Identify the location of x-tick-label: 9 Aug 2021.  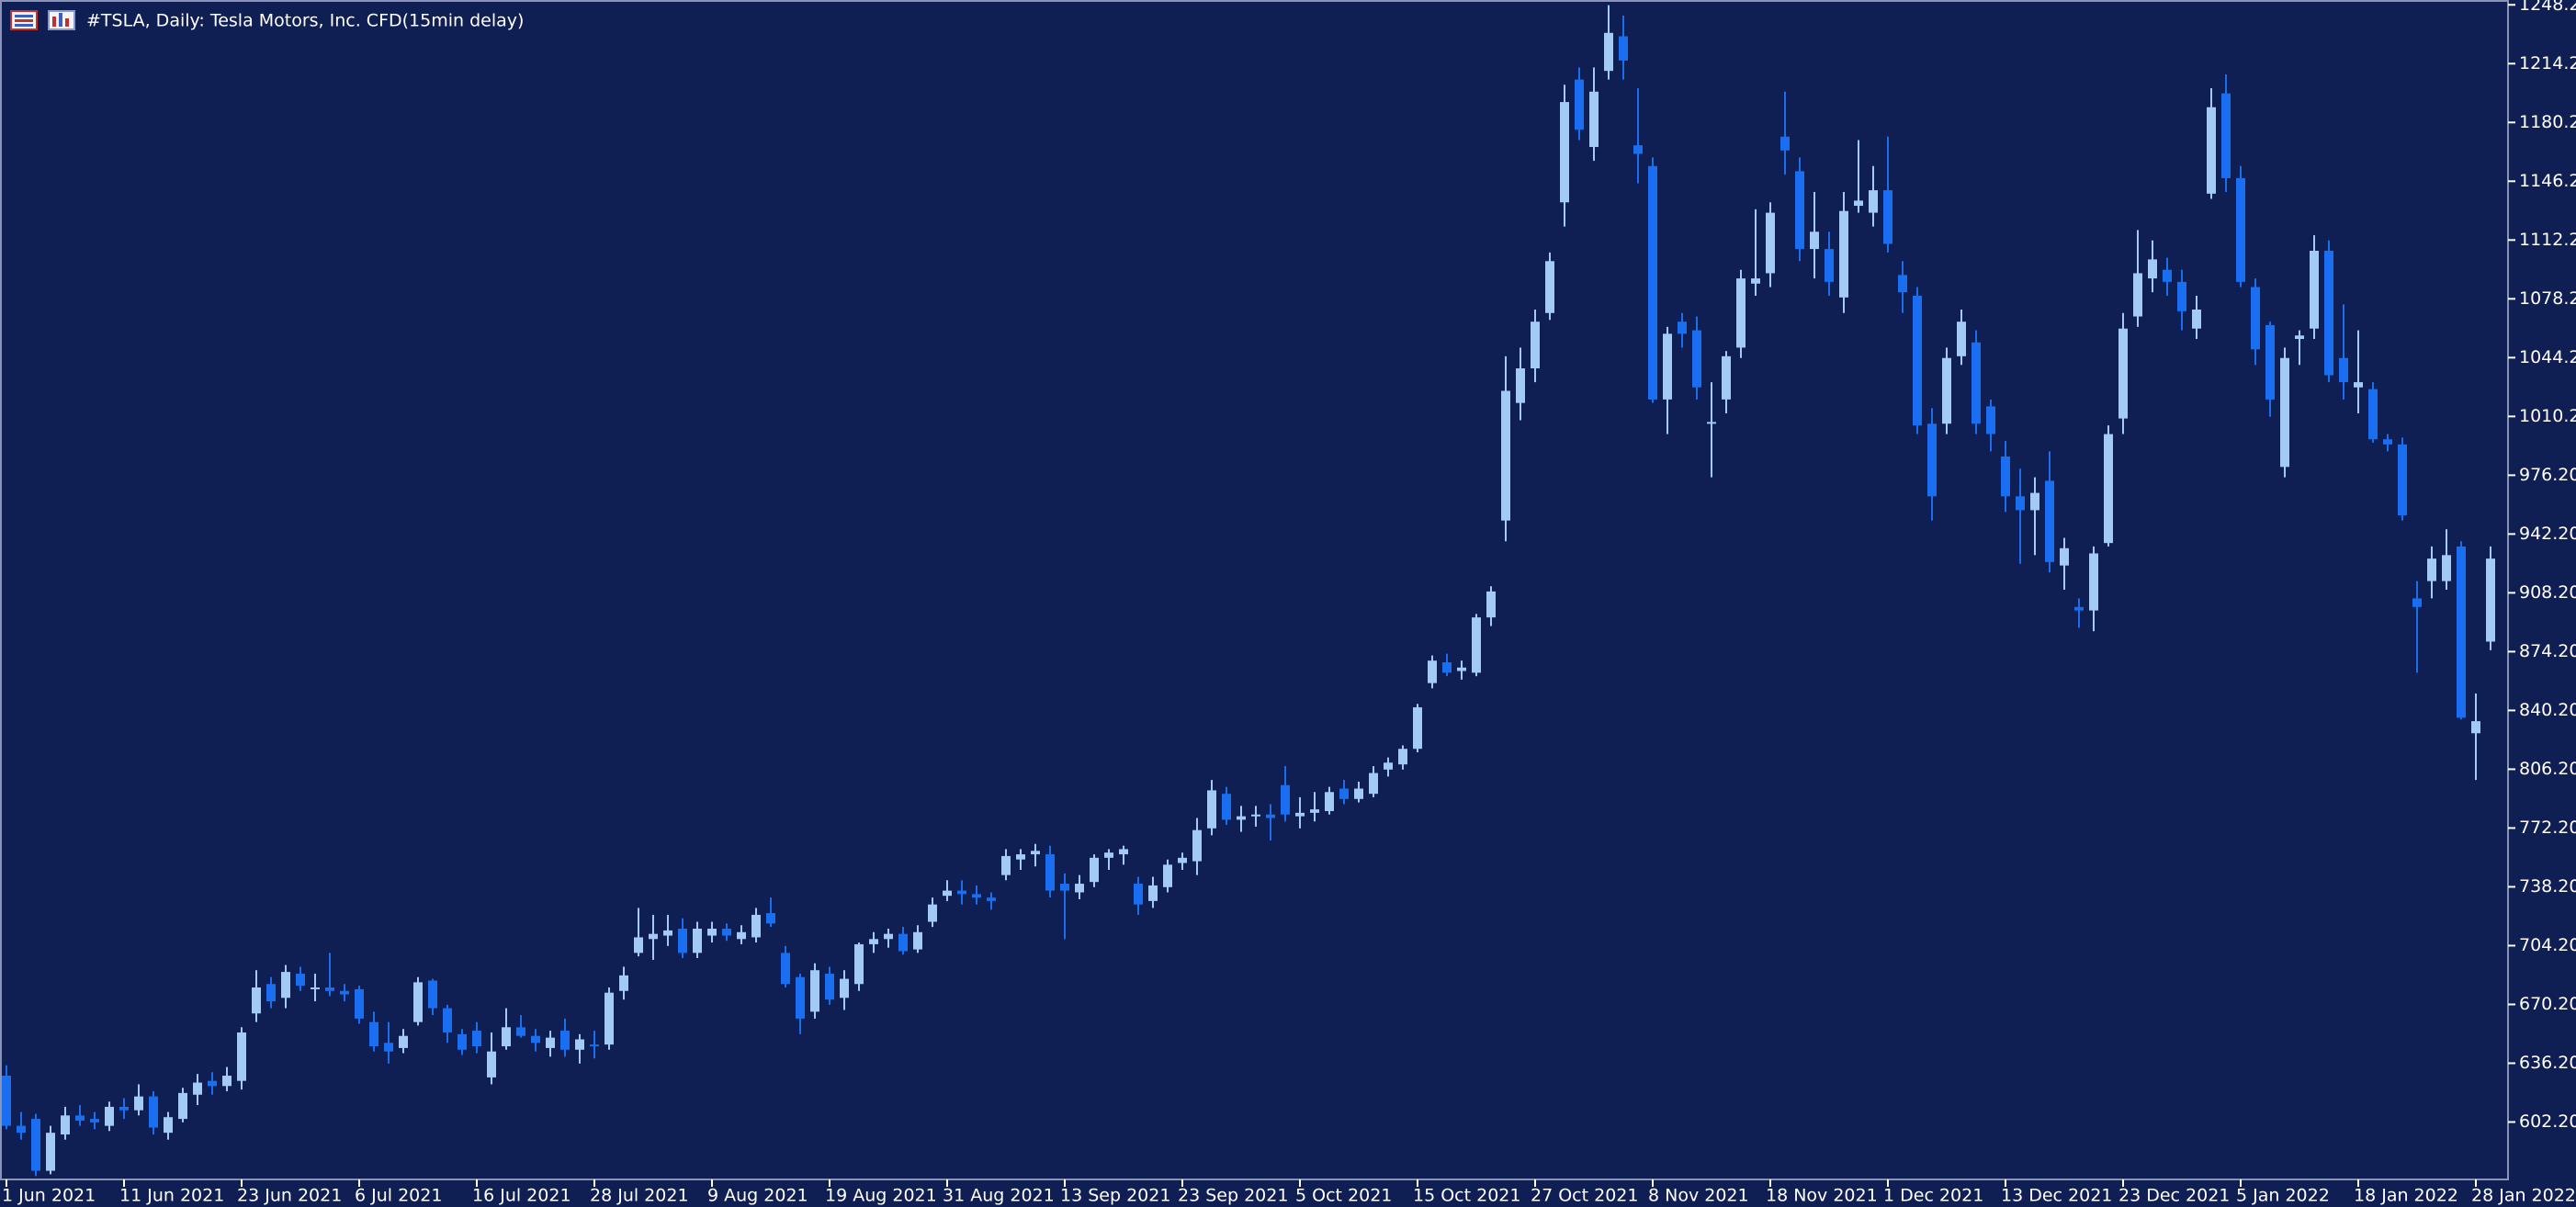
(757, 1196).